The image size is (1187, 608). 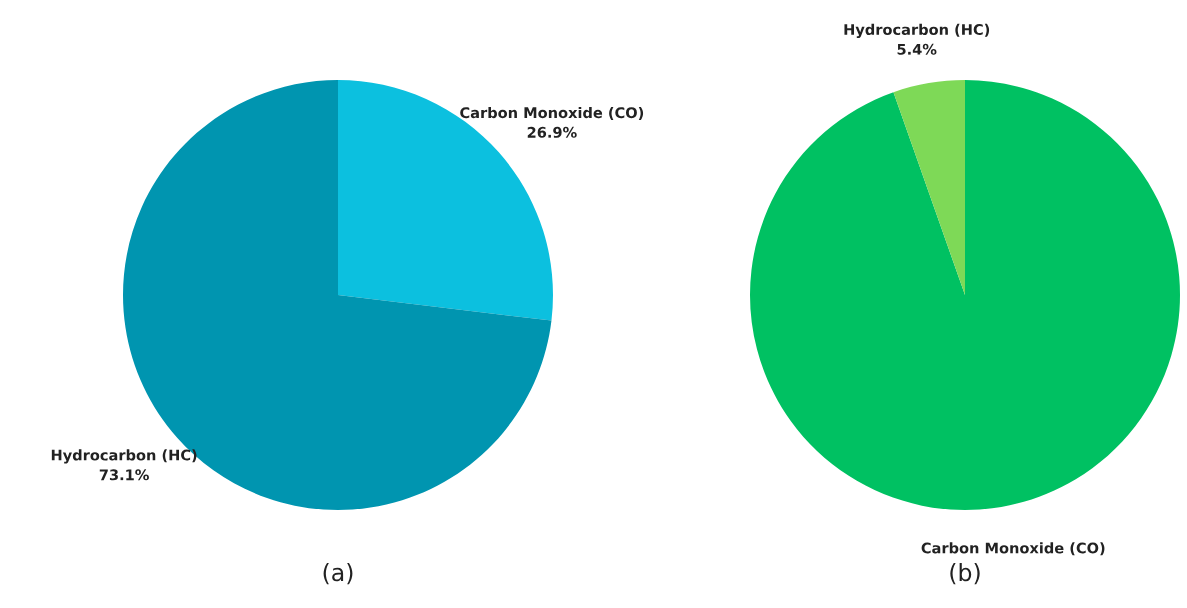 I want to click on data-label: 73.1%, so click(x=124, y=475).